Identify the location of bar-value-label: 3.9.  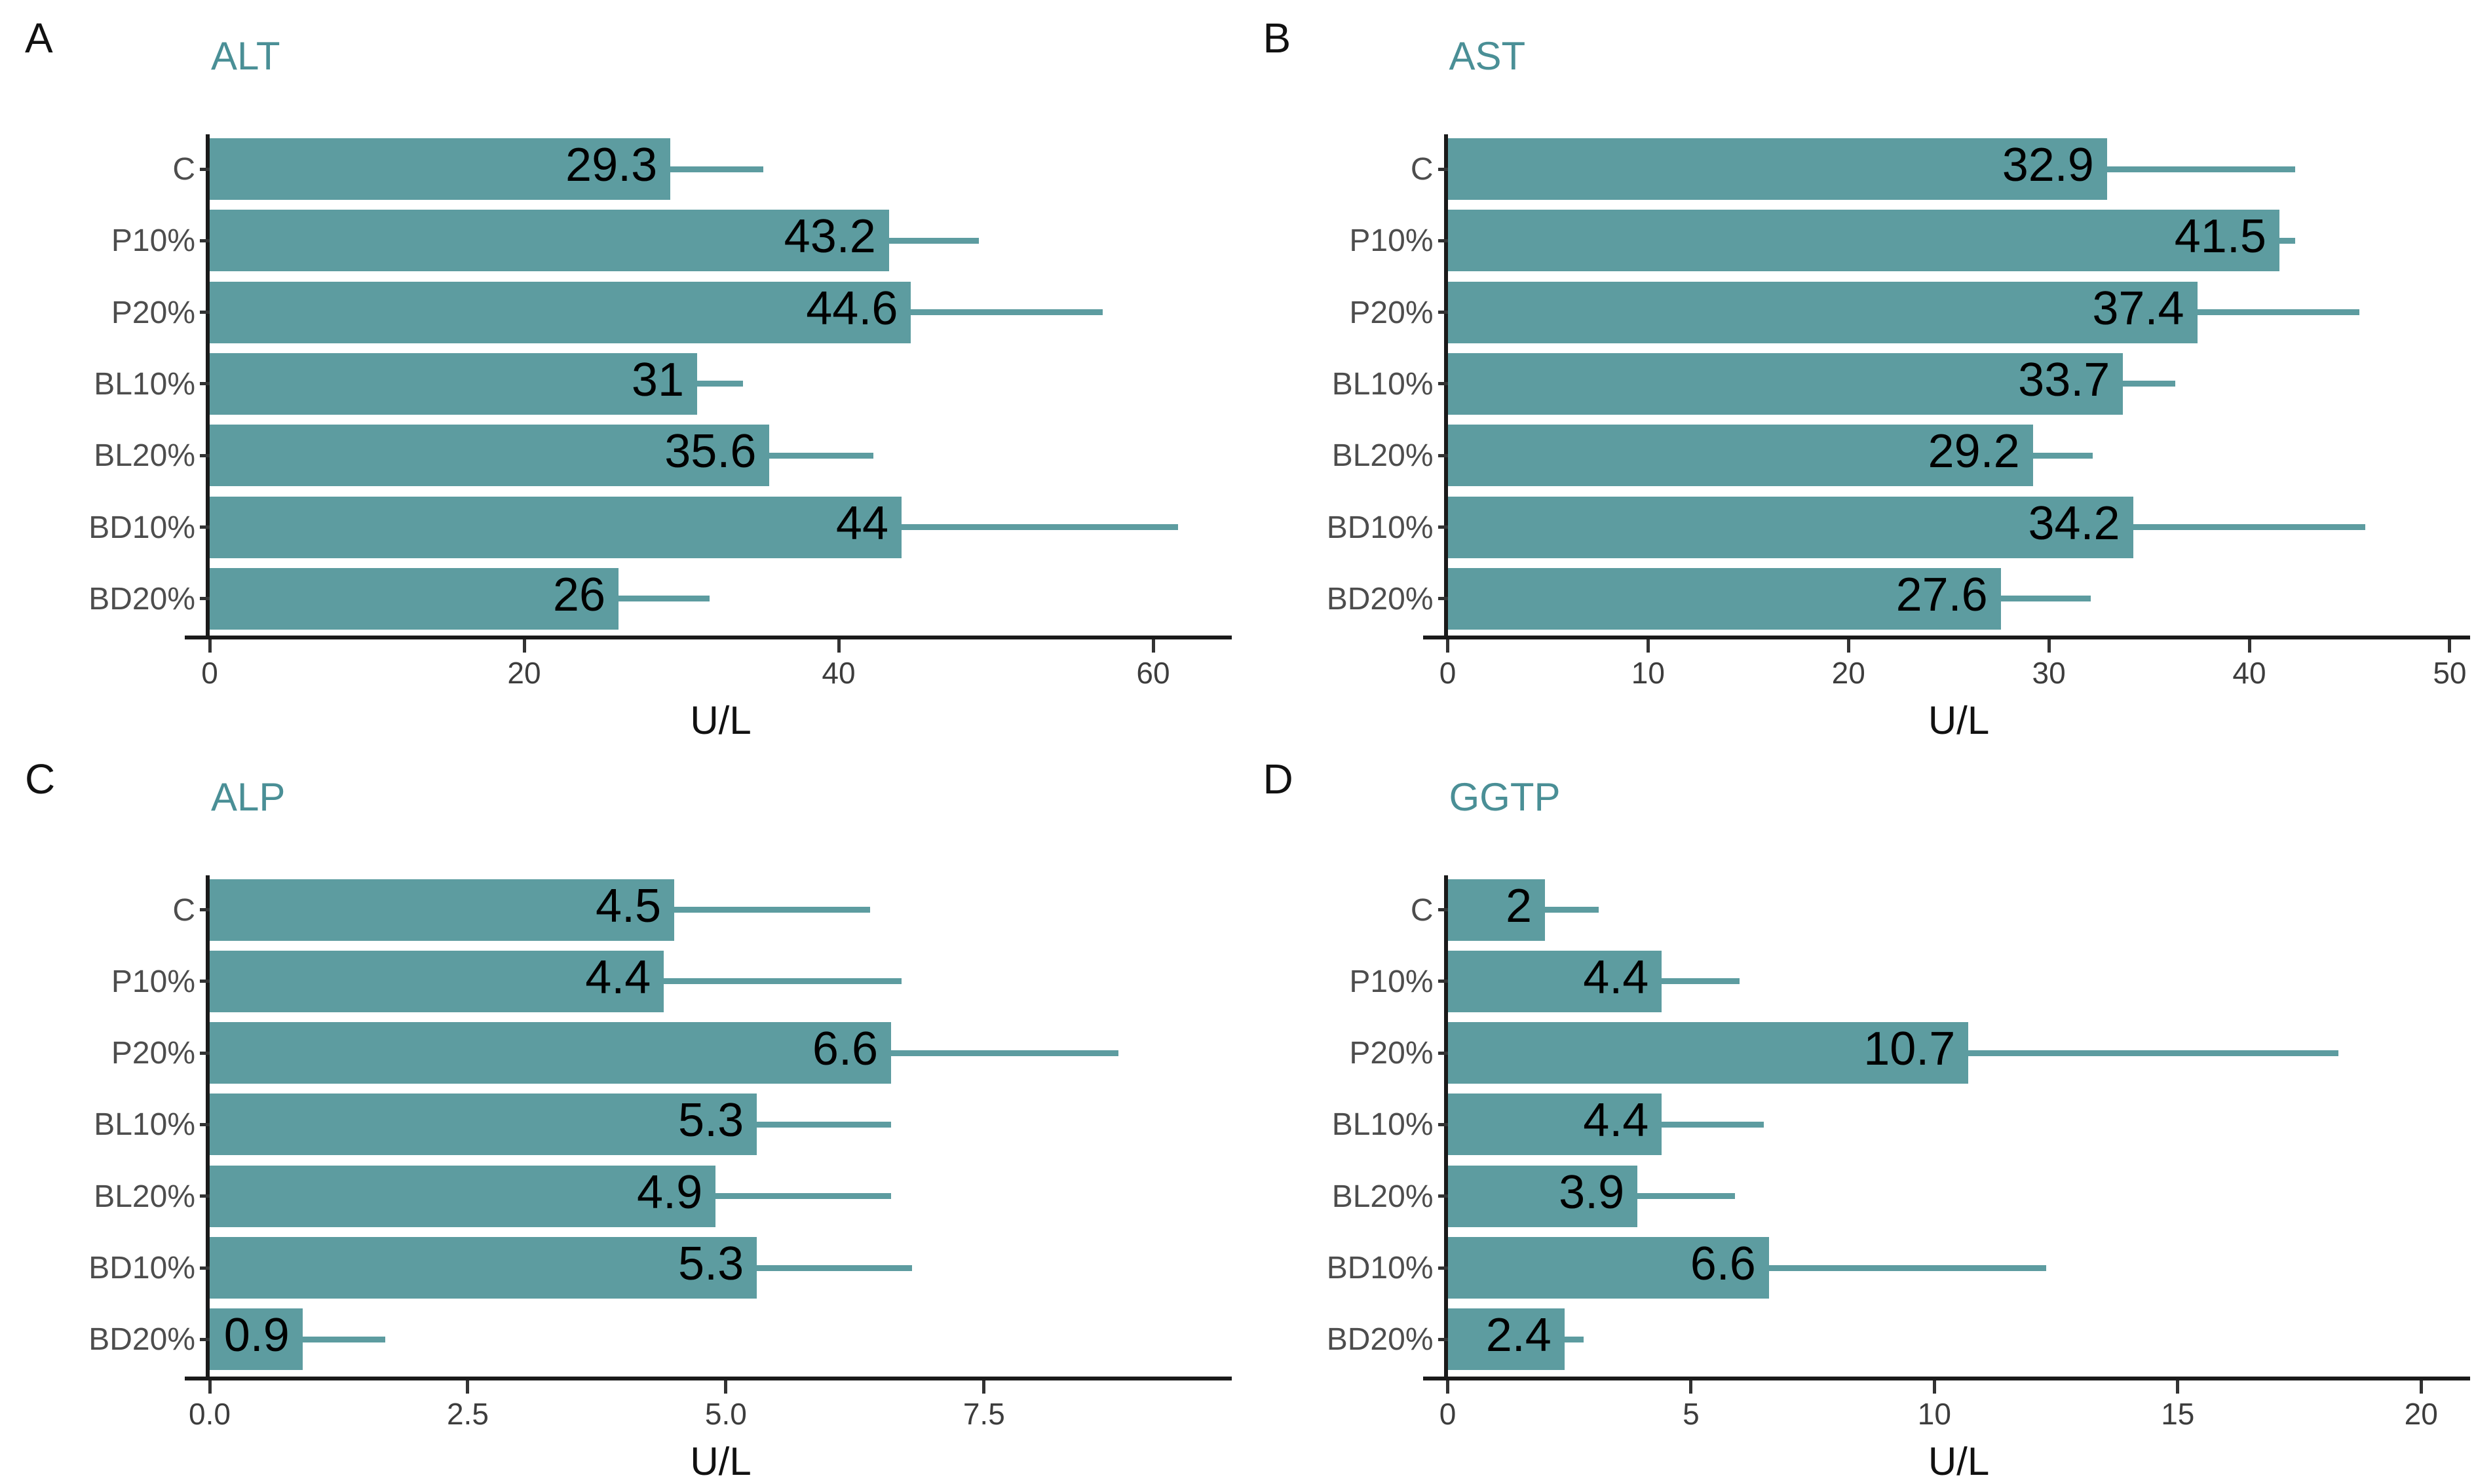
(1536, 1192).